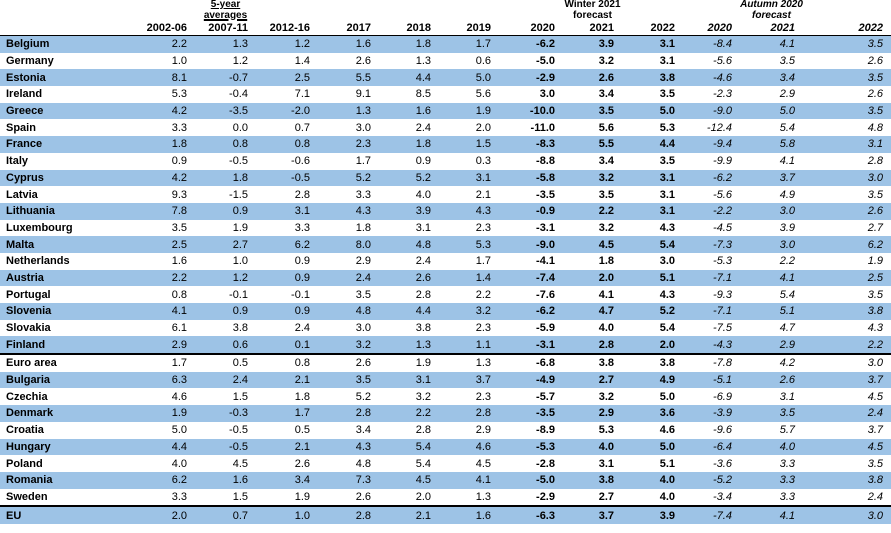  What do you see at coordinates (65, 111) in the screenshot?
I see `country-name: Greece` at bounding box center [65, 111].